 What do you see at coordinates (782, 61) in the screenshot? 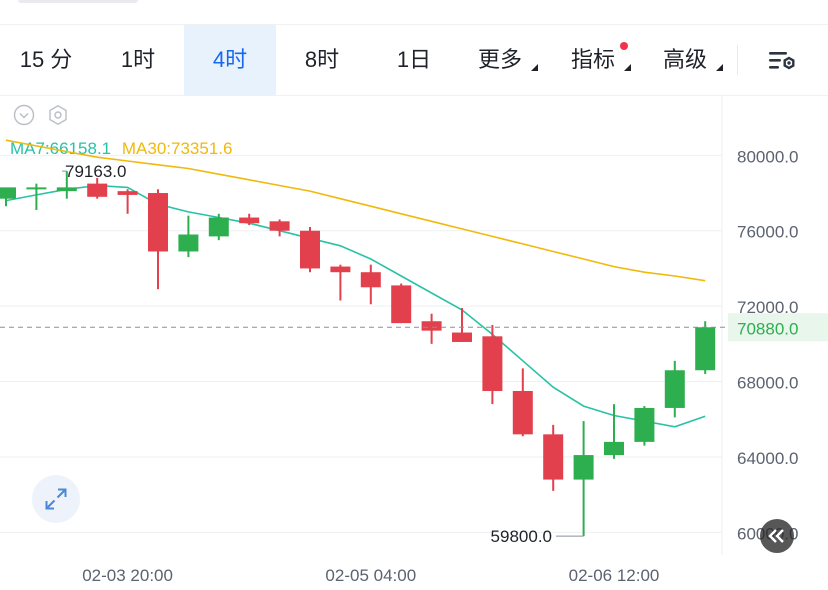
I see `chart-settings-icon` at bounding box center [782, 61].